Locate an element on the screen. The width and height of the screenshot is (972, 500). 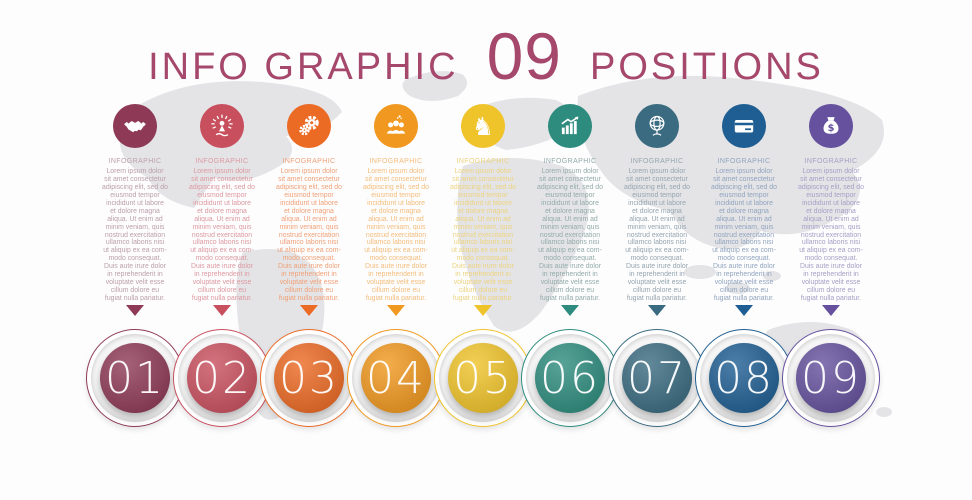
step-number-circle: 07 is located at coordinates (657, 378).